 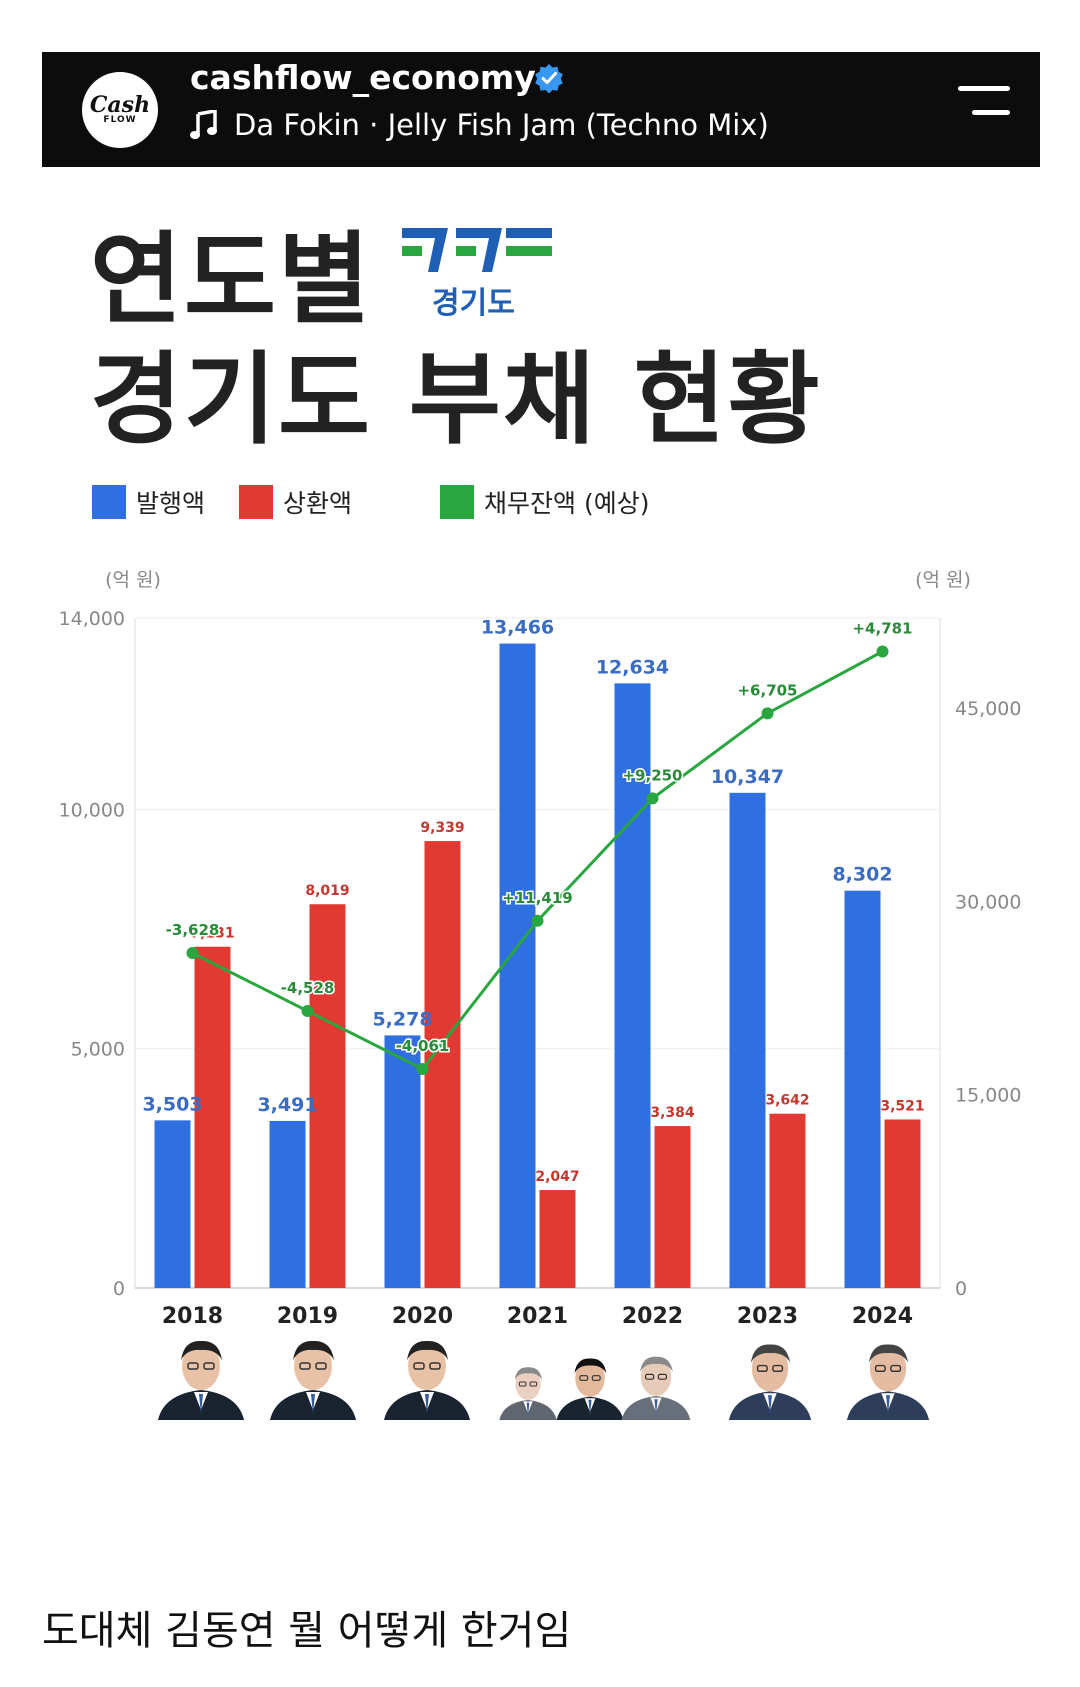 I want to click on legend-swatch-blue, so click(x=109, y=502).